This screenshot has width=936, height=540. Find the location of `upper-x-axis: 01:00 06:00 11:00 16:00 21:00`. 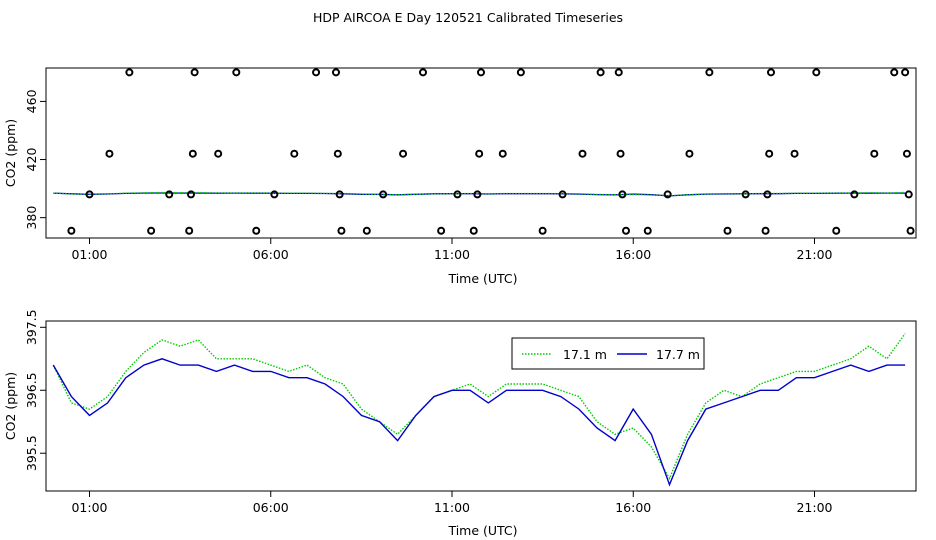

upper-x-axis: 01:00 06:00 11:00 16:00 21:00 is located at coordinates (452, 250).